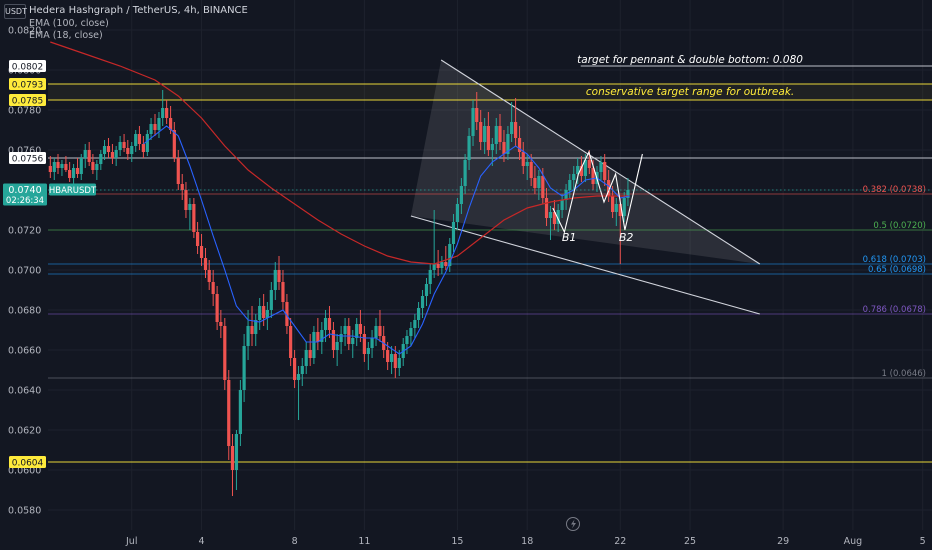 Image resolution: width=932 pixels, height=550 pixels. What do you see at coordinates (24, 511) in the screenshot?
I see `y-axis-tick-label: 0.0580` at bounding box center [24, 511].